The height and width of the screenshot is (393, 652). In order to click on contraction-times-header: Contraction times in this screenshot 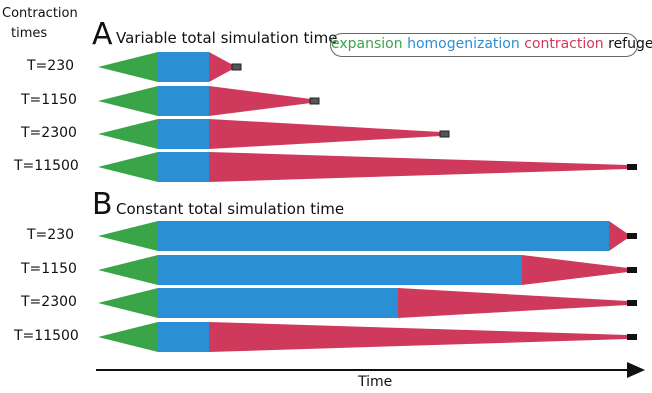, I will do `click(40, 24)`.